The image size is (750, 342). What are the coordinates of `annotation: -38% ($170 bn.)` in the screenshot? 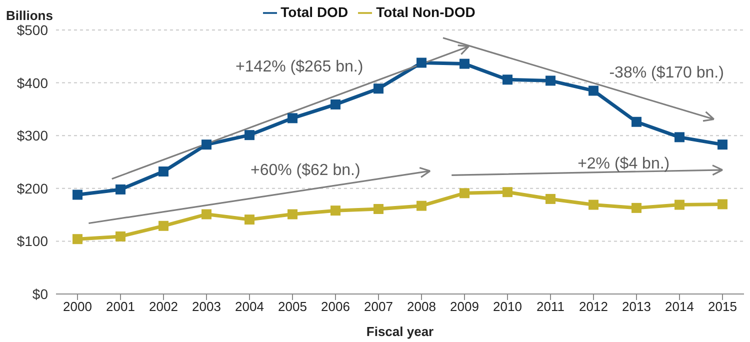 It's located at (666, 73).